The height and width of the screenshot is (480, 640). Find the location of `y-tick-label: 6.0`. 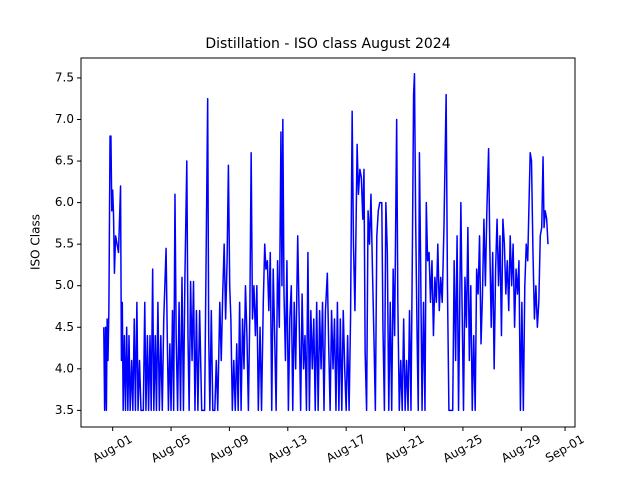

y-tick-label: 6.0 is located at coordinates (64, 202).